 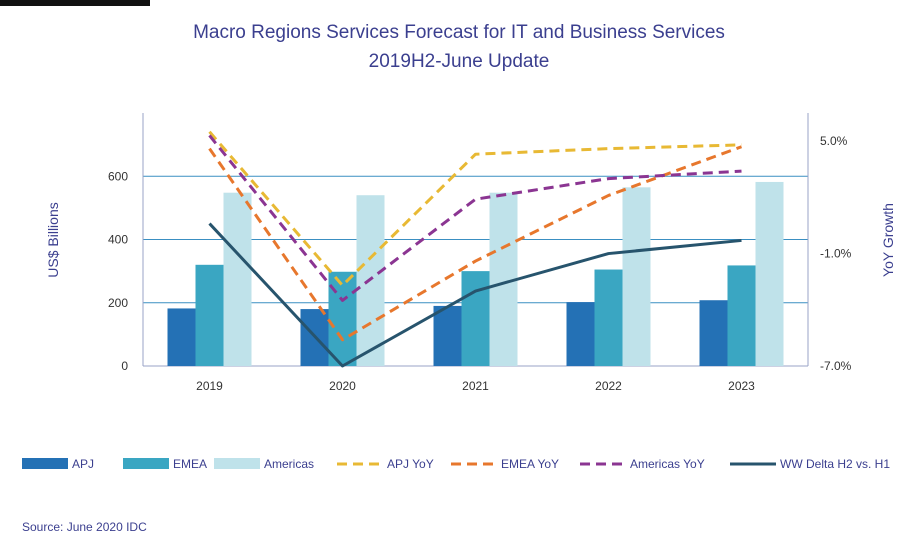 I want to click on chart-subtitle: 2019H2-June Update, so click(x=459, y=61).